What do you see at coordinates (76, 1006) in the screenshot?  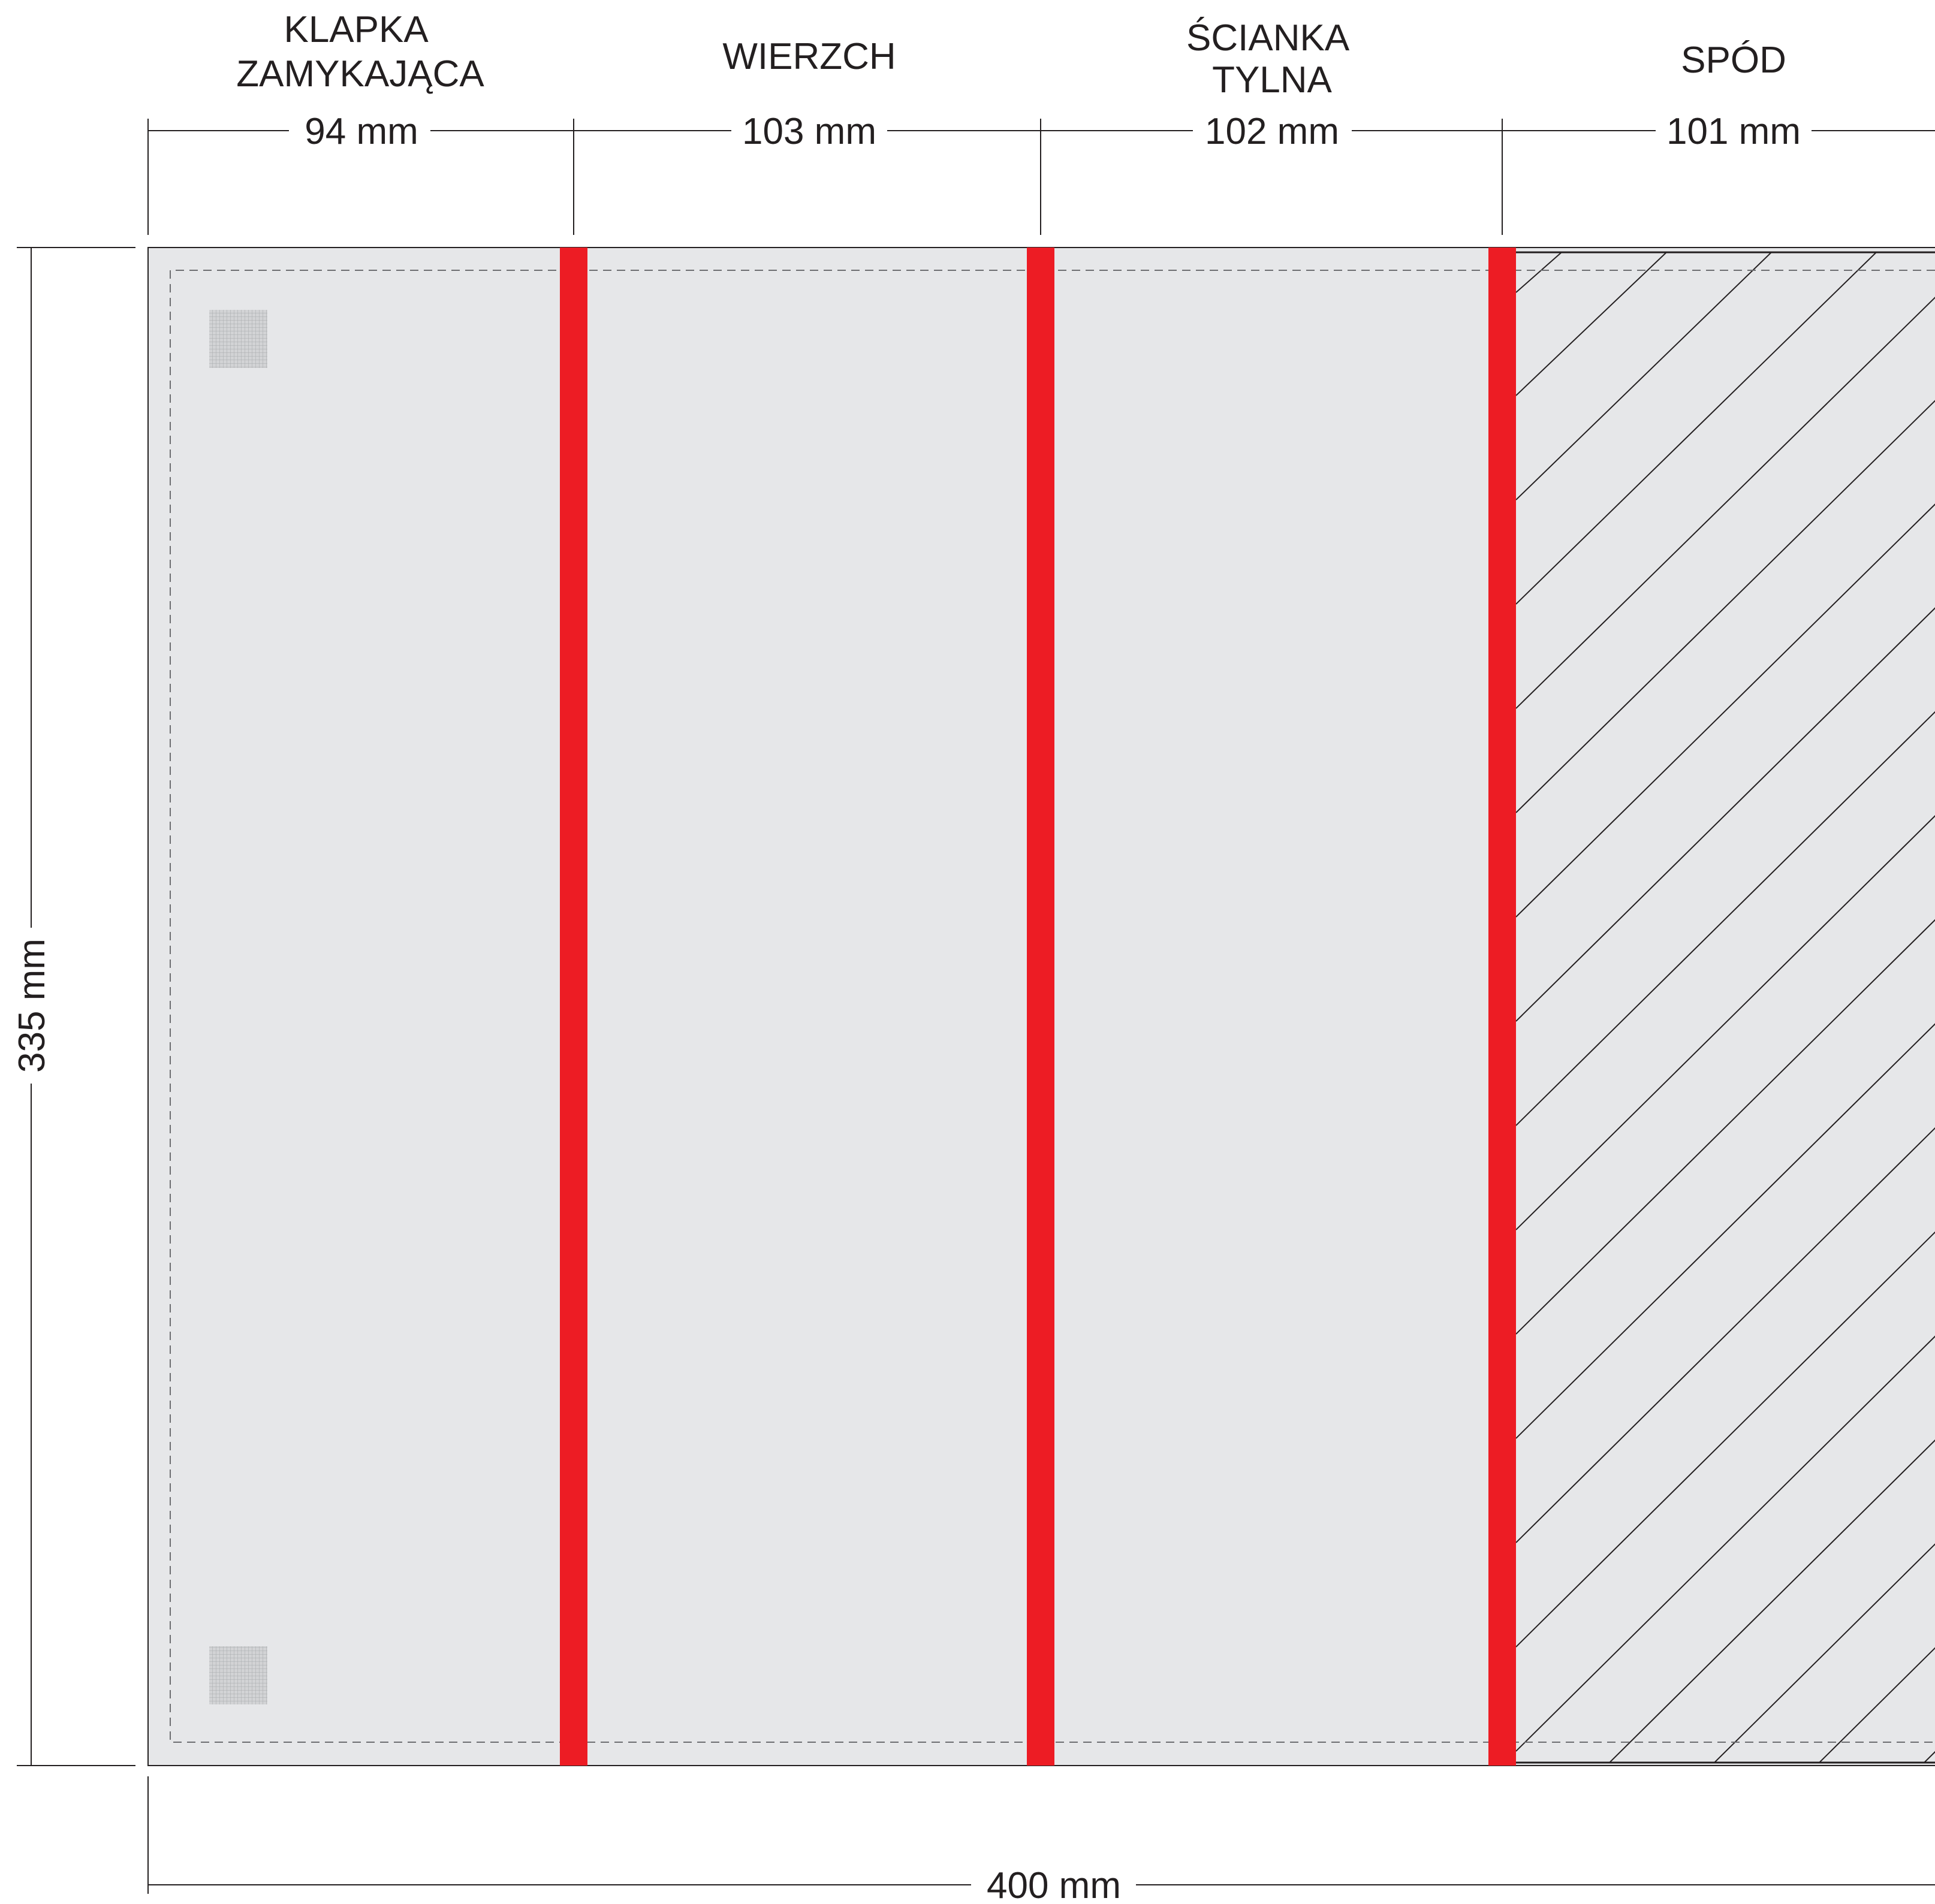 I see `height-dimension-lines` at bounding box center [76, 1006].